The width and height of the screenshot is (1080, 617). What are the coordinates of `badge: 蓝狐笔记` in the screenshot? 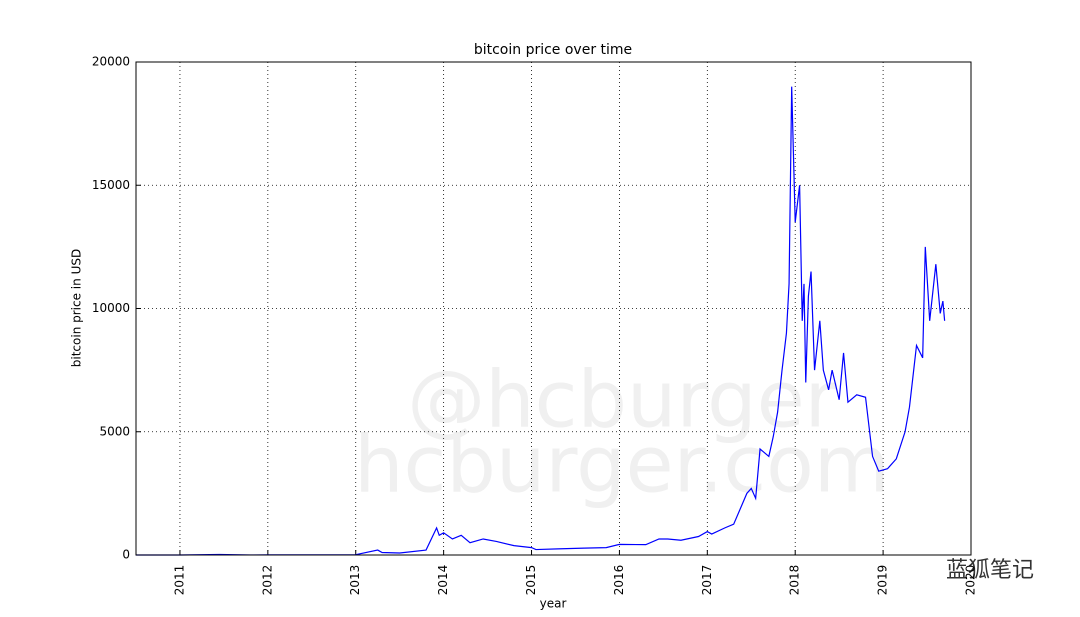 It's located at (990, 570).